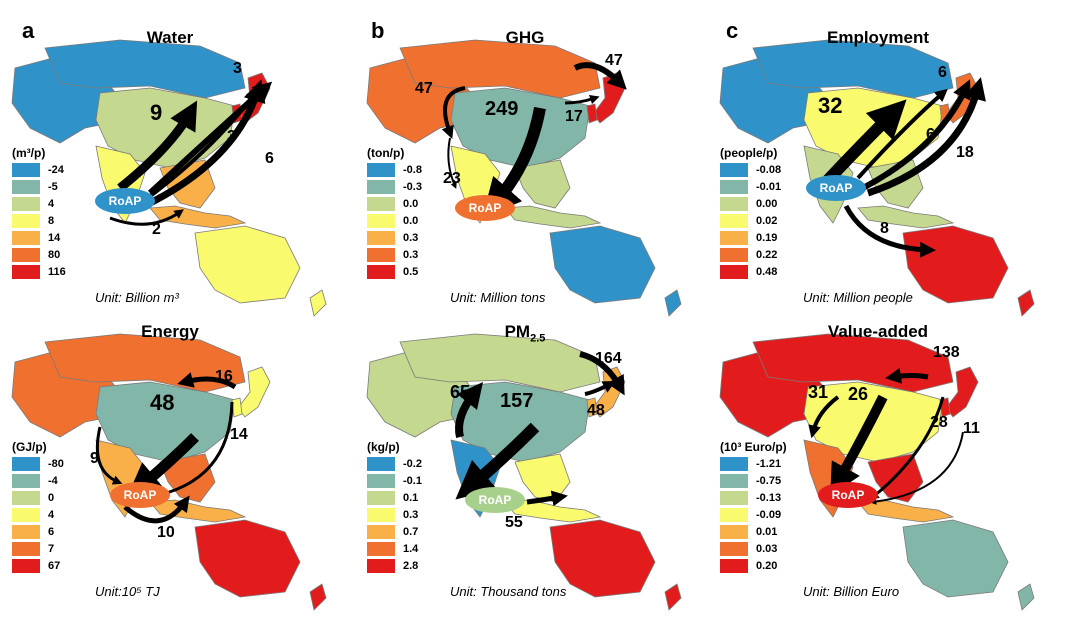 The image size is (1080, 622). Describe the element at coordinates (39, 169) in the screenshot. I see `legend-row: -24` at that location.